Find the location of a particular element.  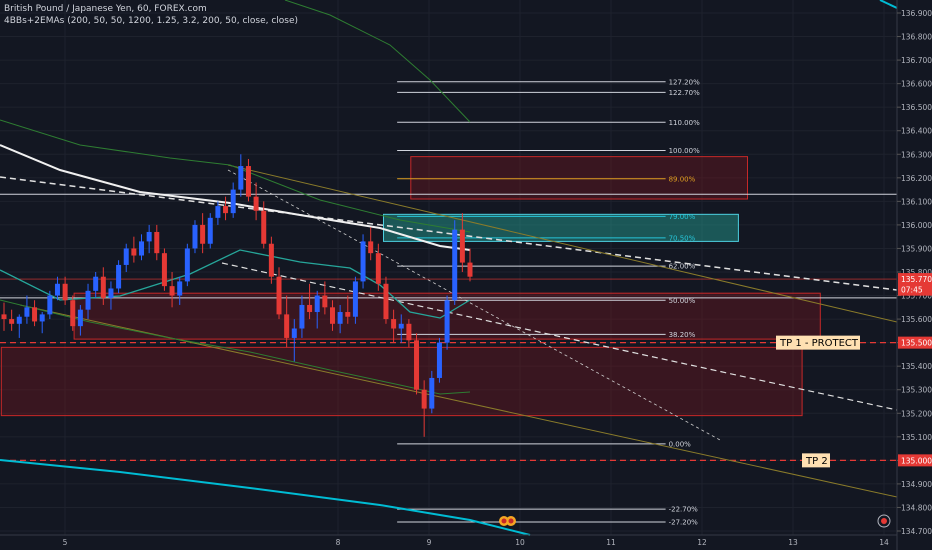

snapshot-icon is located at coordinates (884, 521).